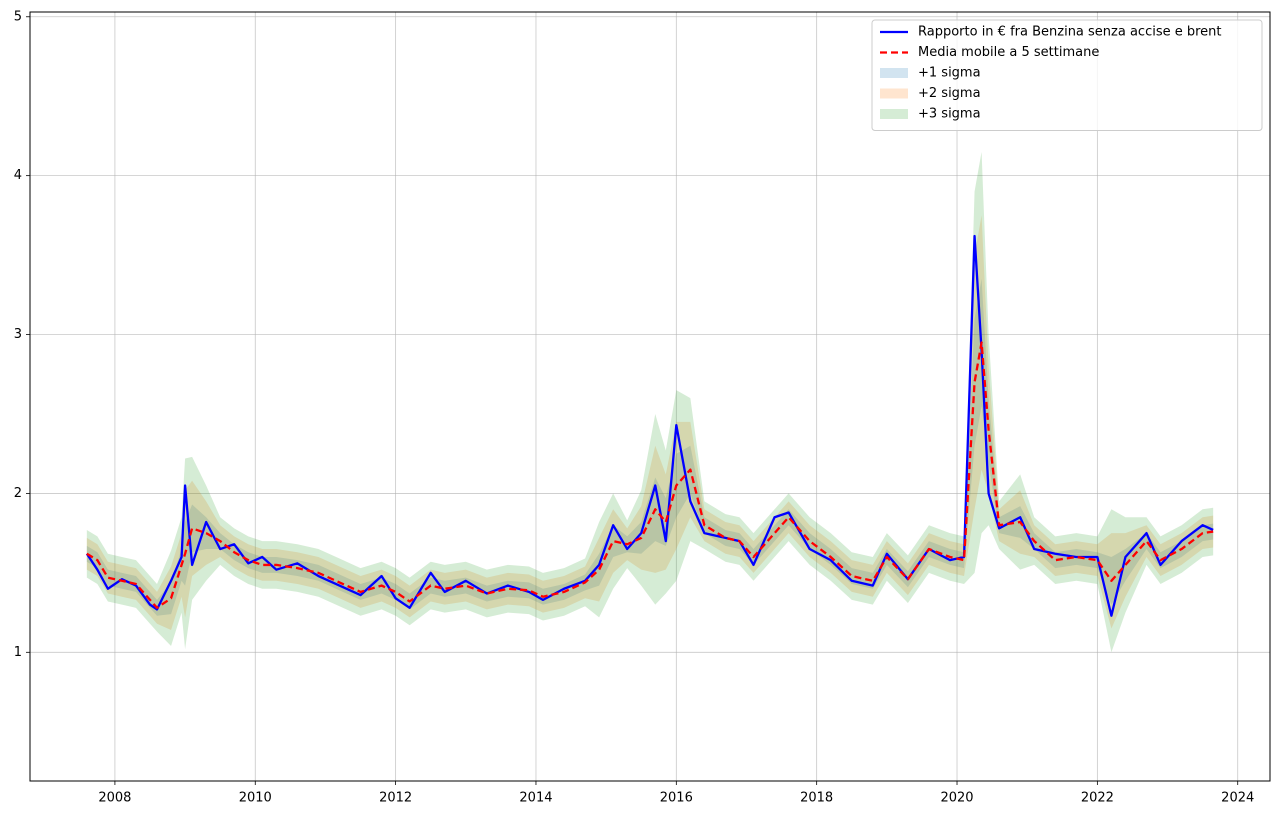  Describe the element at coordinates (18, 175) in the screenshot. I see `y-tick-label: 4` at that location.